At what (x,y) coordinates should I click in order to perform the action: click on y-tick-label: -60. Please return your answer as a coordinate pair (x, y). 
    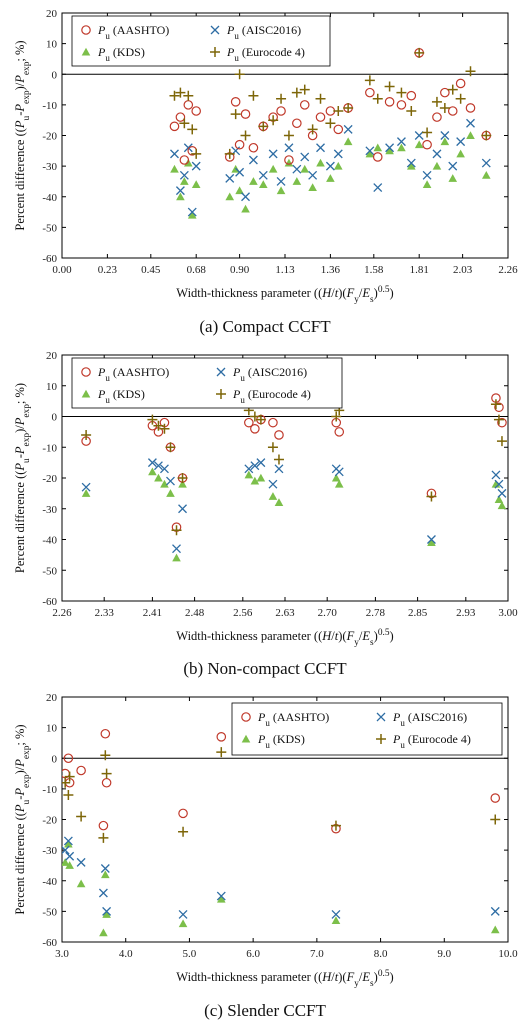
    Looking at the image, I should click on (49, 943).